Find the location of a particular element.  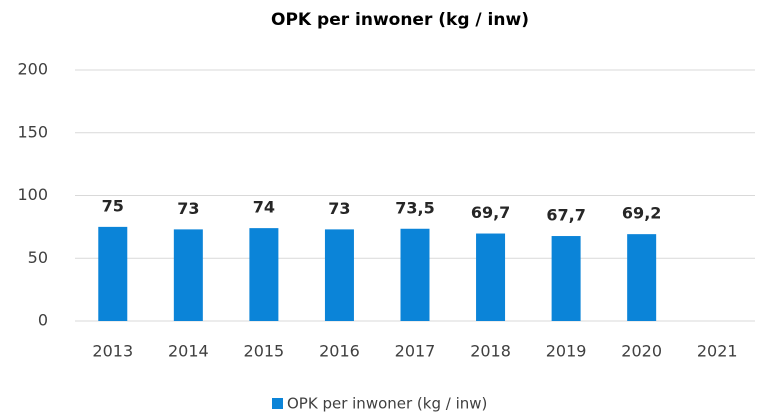

x-tick-label: 2016 is located at coordinates (339, 351).